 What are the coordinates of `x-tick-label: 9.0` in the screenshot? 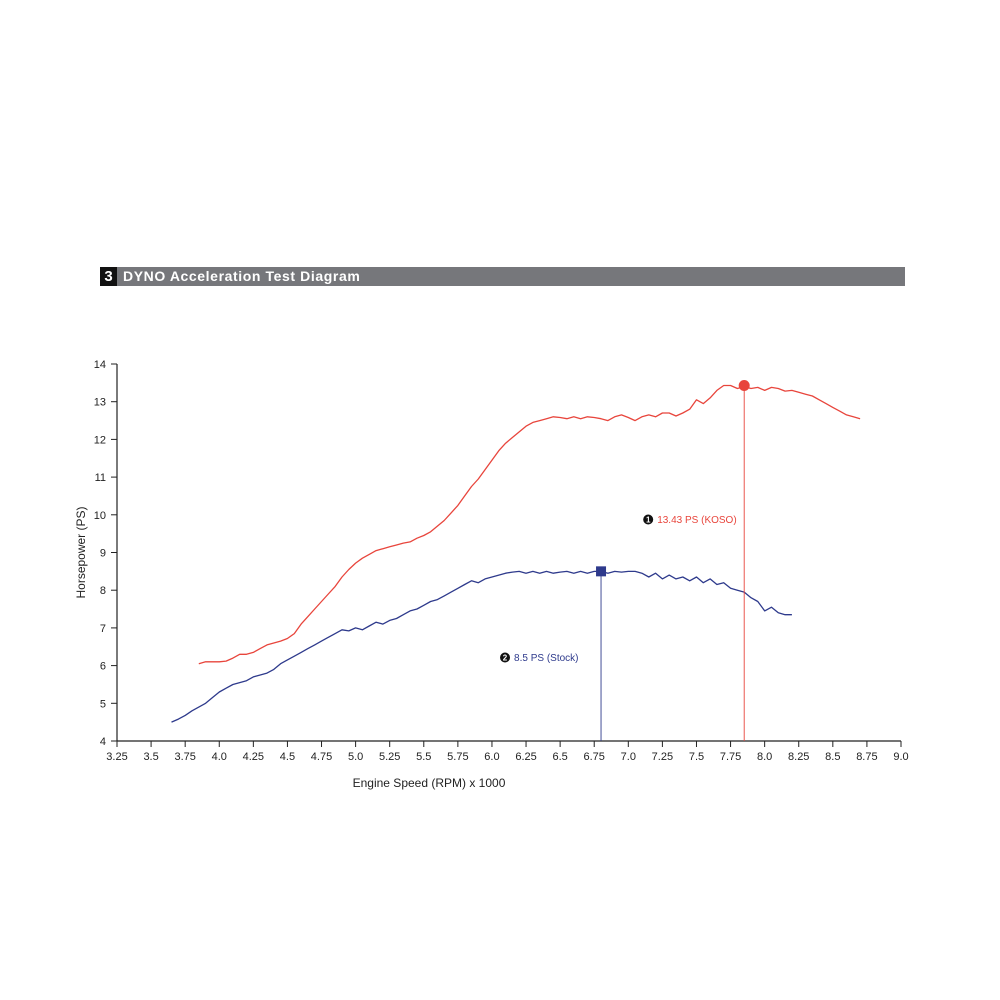 It's located at (900, 757).